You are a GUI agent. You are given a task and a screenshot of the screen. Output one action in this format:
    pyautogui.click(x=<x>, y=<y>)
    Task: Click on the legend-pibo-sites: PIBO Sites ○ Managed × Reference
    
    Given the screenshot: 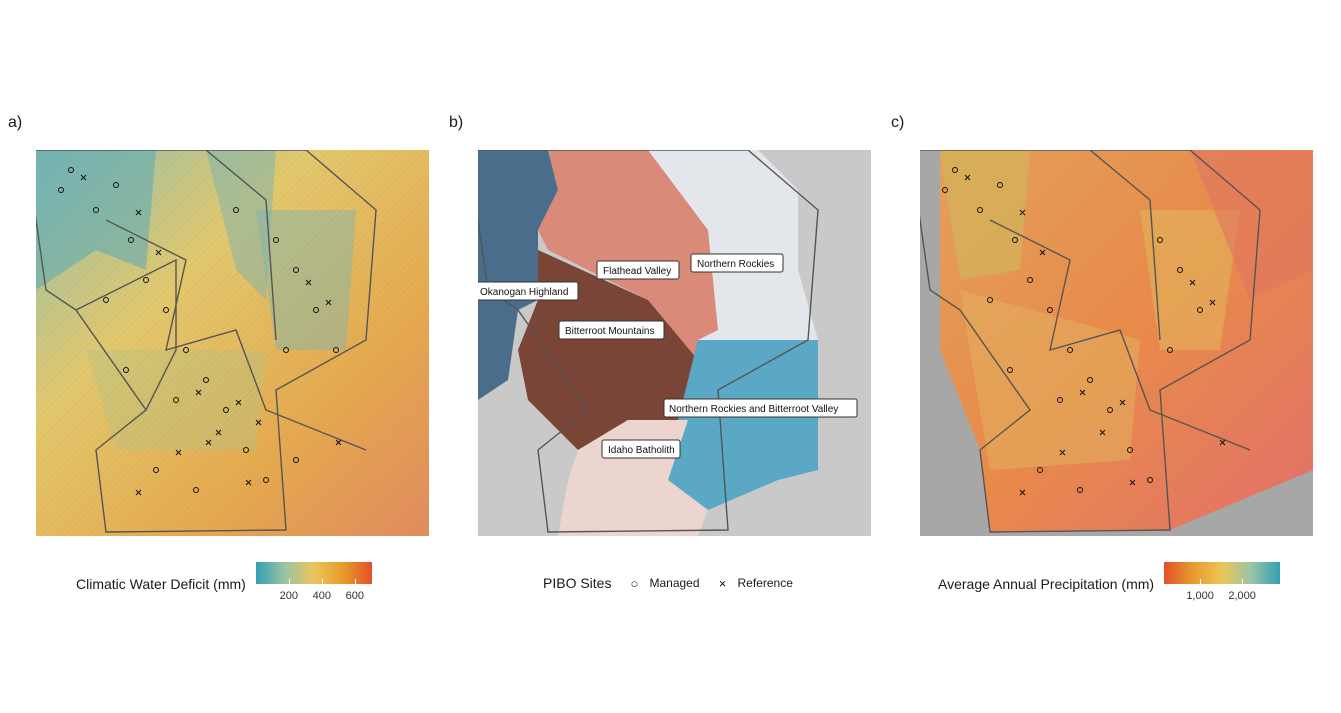 What is the action you would take?
    pyautogui.click(x=675, y=583)
    